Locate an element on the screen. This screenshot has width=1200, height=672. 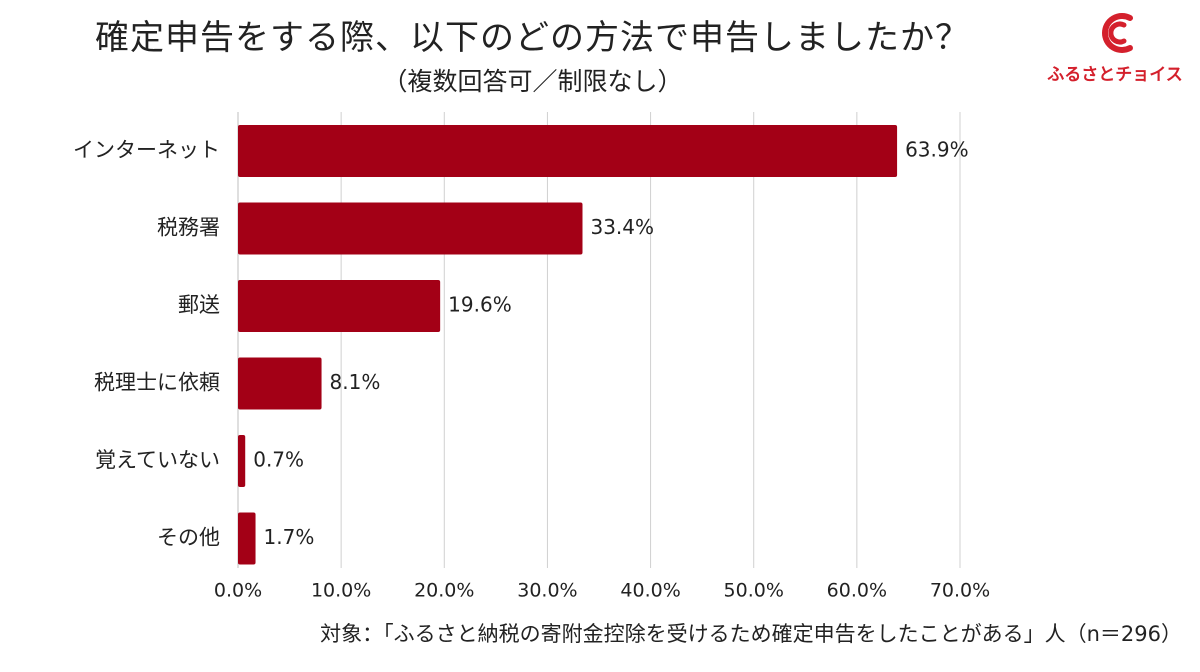
category-label: 税理士に依頼 is located at coordinates (157, 383).